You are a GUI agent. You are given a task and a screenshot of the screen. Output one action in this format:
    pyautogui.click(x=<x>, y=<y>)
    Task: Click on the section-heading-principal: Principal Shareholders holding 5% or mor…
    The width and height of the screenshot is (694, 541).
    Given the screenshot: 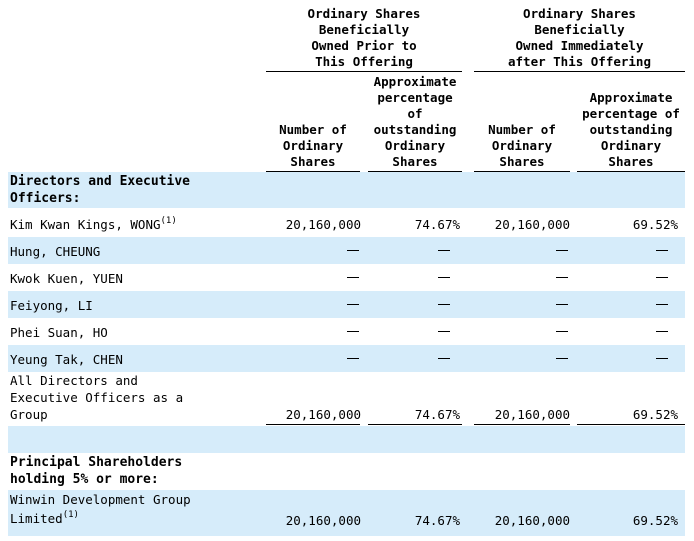 What is the action you would take?
    pyautogui.click(x=96, y=471)
    